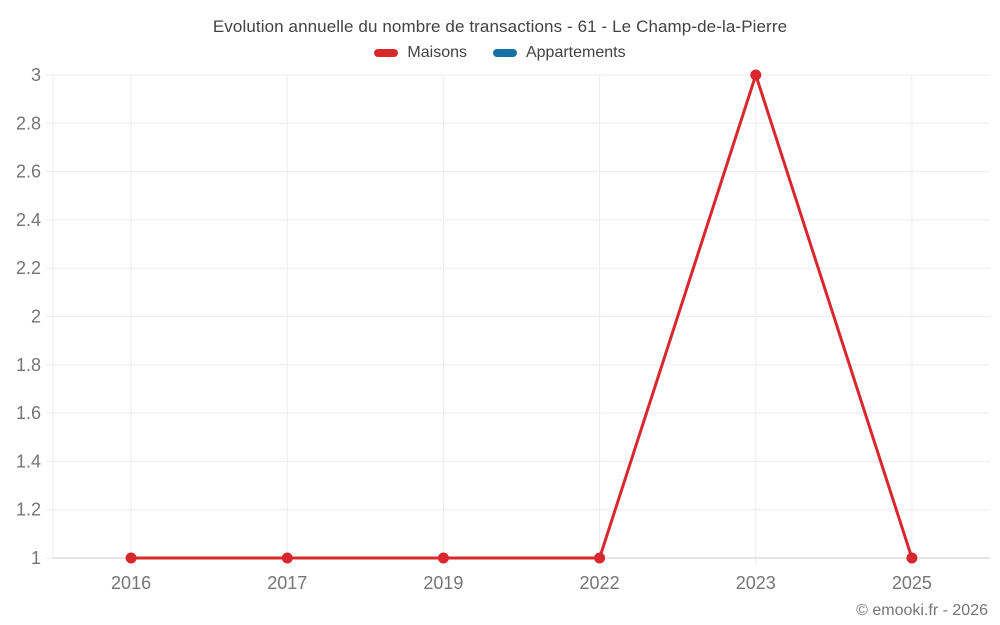 The width and height of the screenshot is (1000, 625). I want to click on y-tick-label: 1.2, so click(28, 510).